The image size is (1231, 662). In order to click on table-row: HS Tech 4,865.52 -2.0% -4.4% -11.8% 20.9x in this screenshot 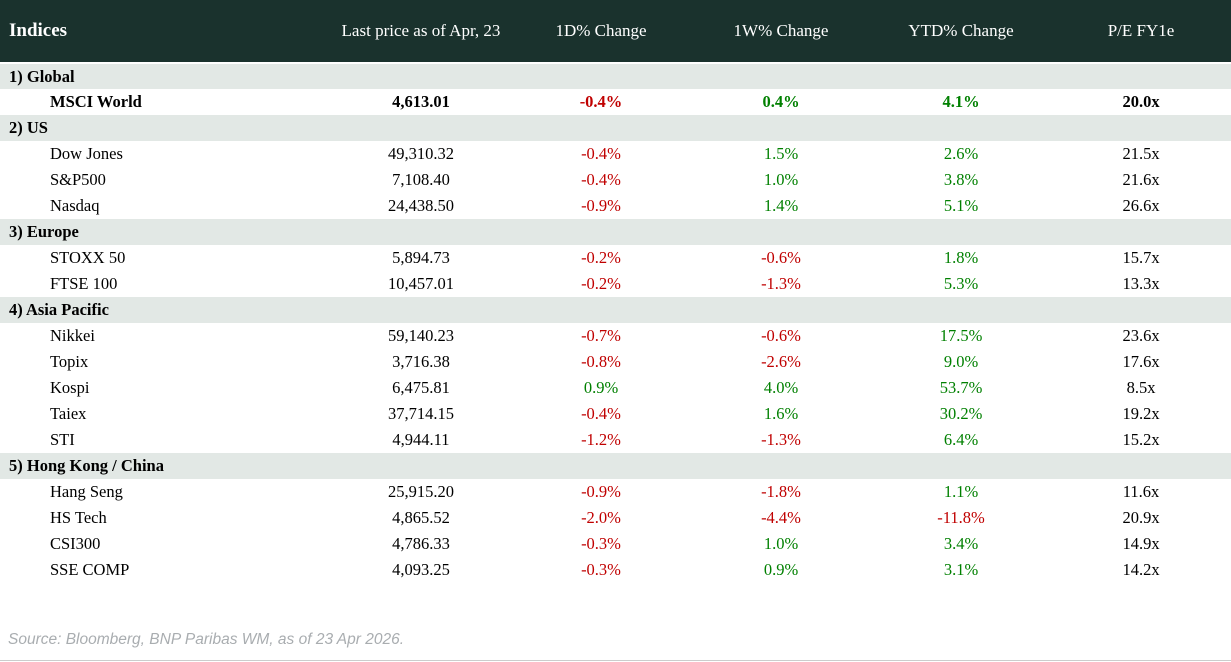, I will do `click(615, 518)`.